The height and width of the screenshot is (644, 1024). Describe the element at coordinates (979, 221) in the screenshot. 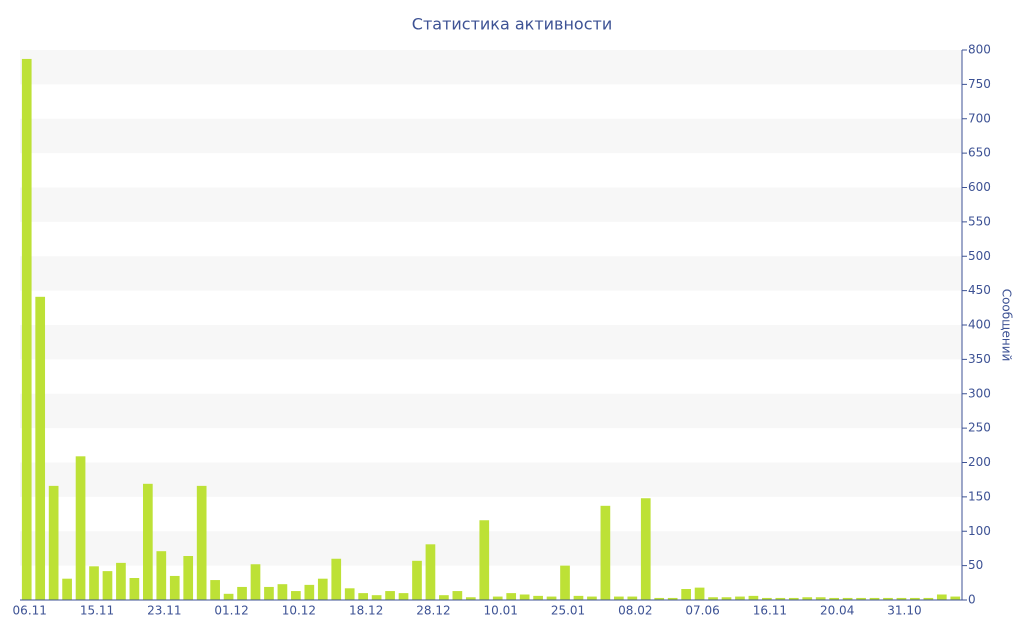

I see `y-tick-label: 550` at that location.